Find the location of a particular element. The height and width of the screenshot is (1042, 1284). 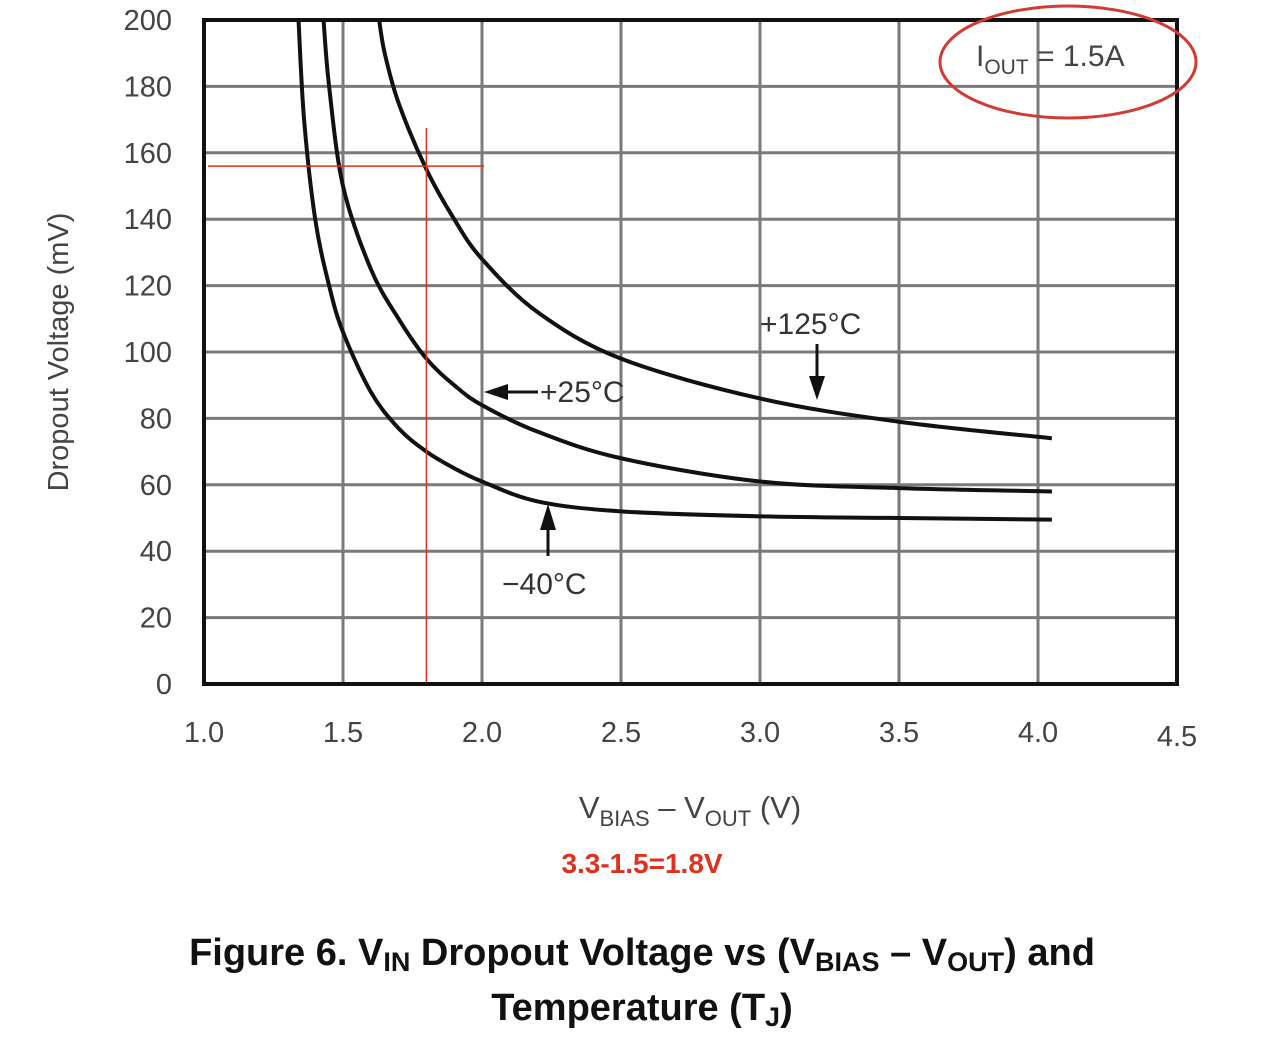

y-tick-labels: 0 20 40 60 80 100 120 140 160 180 200 is located at coordinates (148, 353).